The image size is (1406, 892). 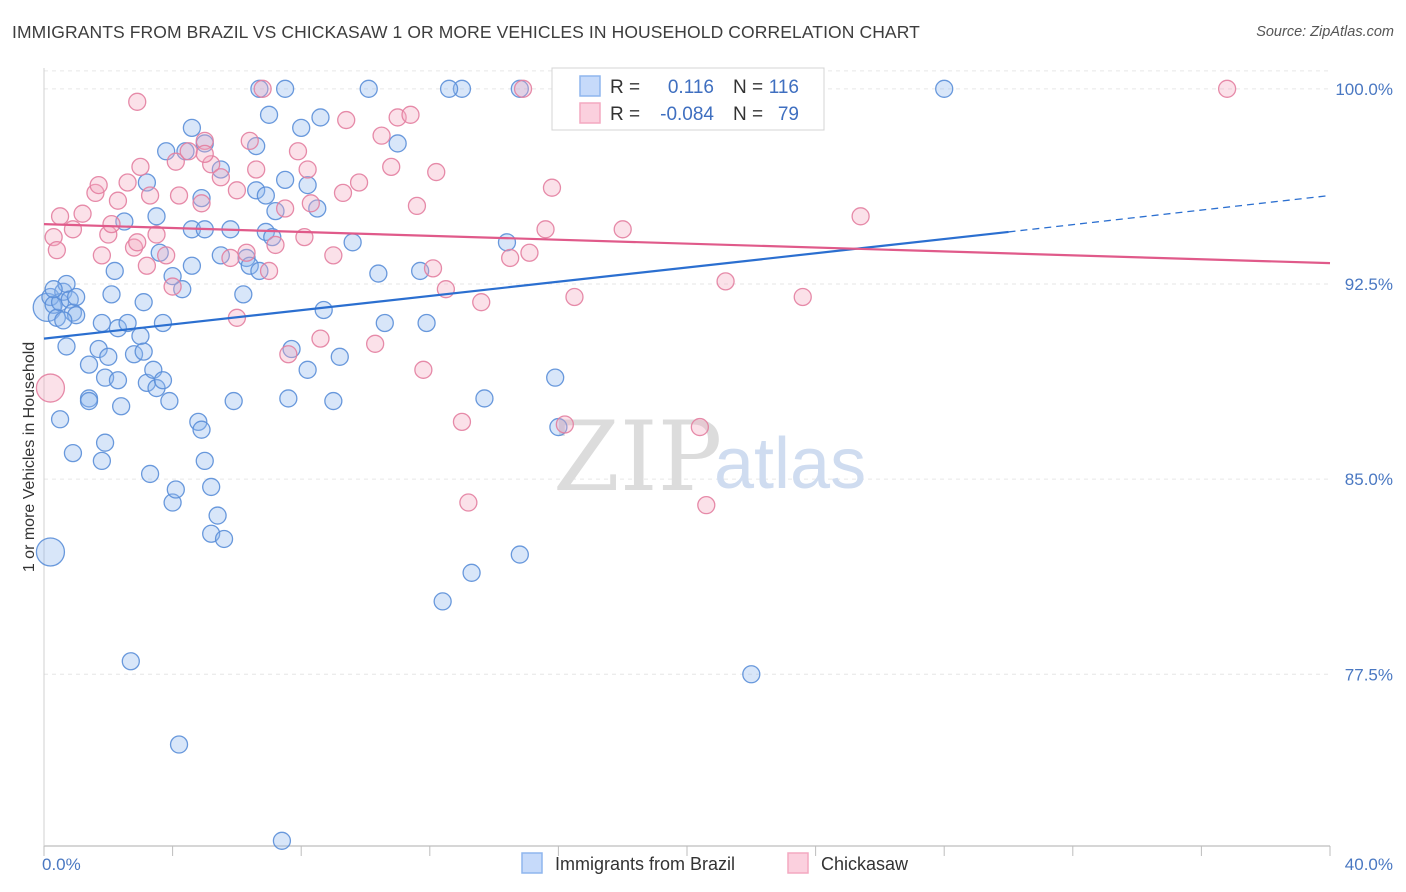 What do you see at coordinates (1369, 674) in the screenshot?
I see `y-tick-label-3: 77.5%` at bounding box center [1369, 674].